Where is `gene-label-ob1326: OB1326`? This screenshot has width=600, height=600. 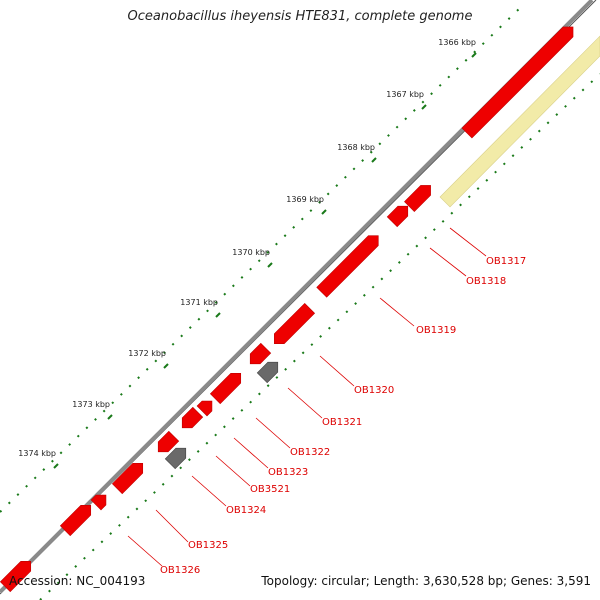 gene-label-ob1326: OB1326 is located at coordinates (180, 570).